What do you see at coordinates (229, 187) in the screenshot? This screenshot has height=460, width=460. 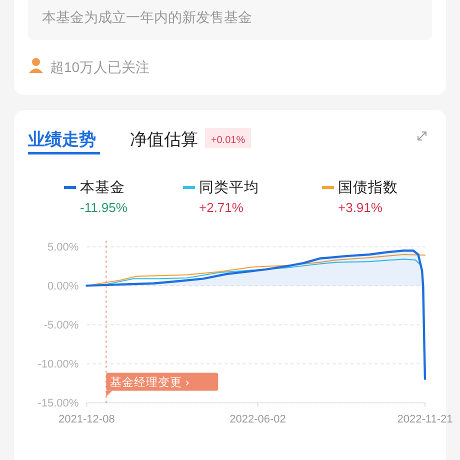 I see `legend-label: 同类平均` at bounding box center [229, 187].